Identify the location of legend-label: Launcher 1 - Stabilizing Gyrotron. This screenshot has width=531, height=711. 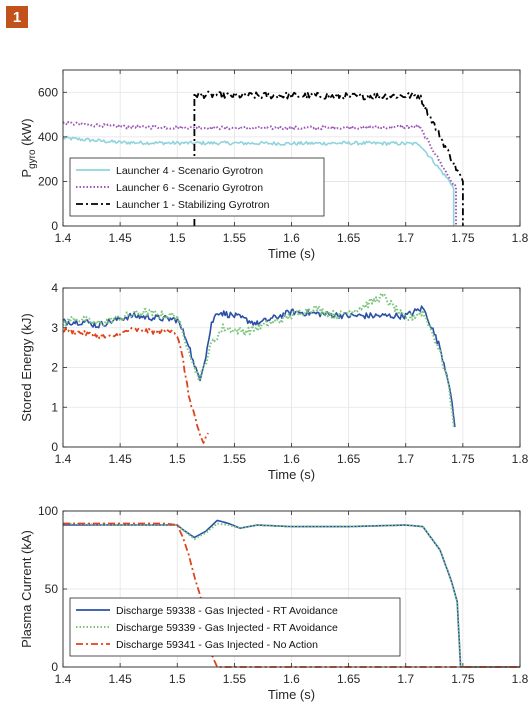
(193, 205).